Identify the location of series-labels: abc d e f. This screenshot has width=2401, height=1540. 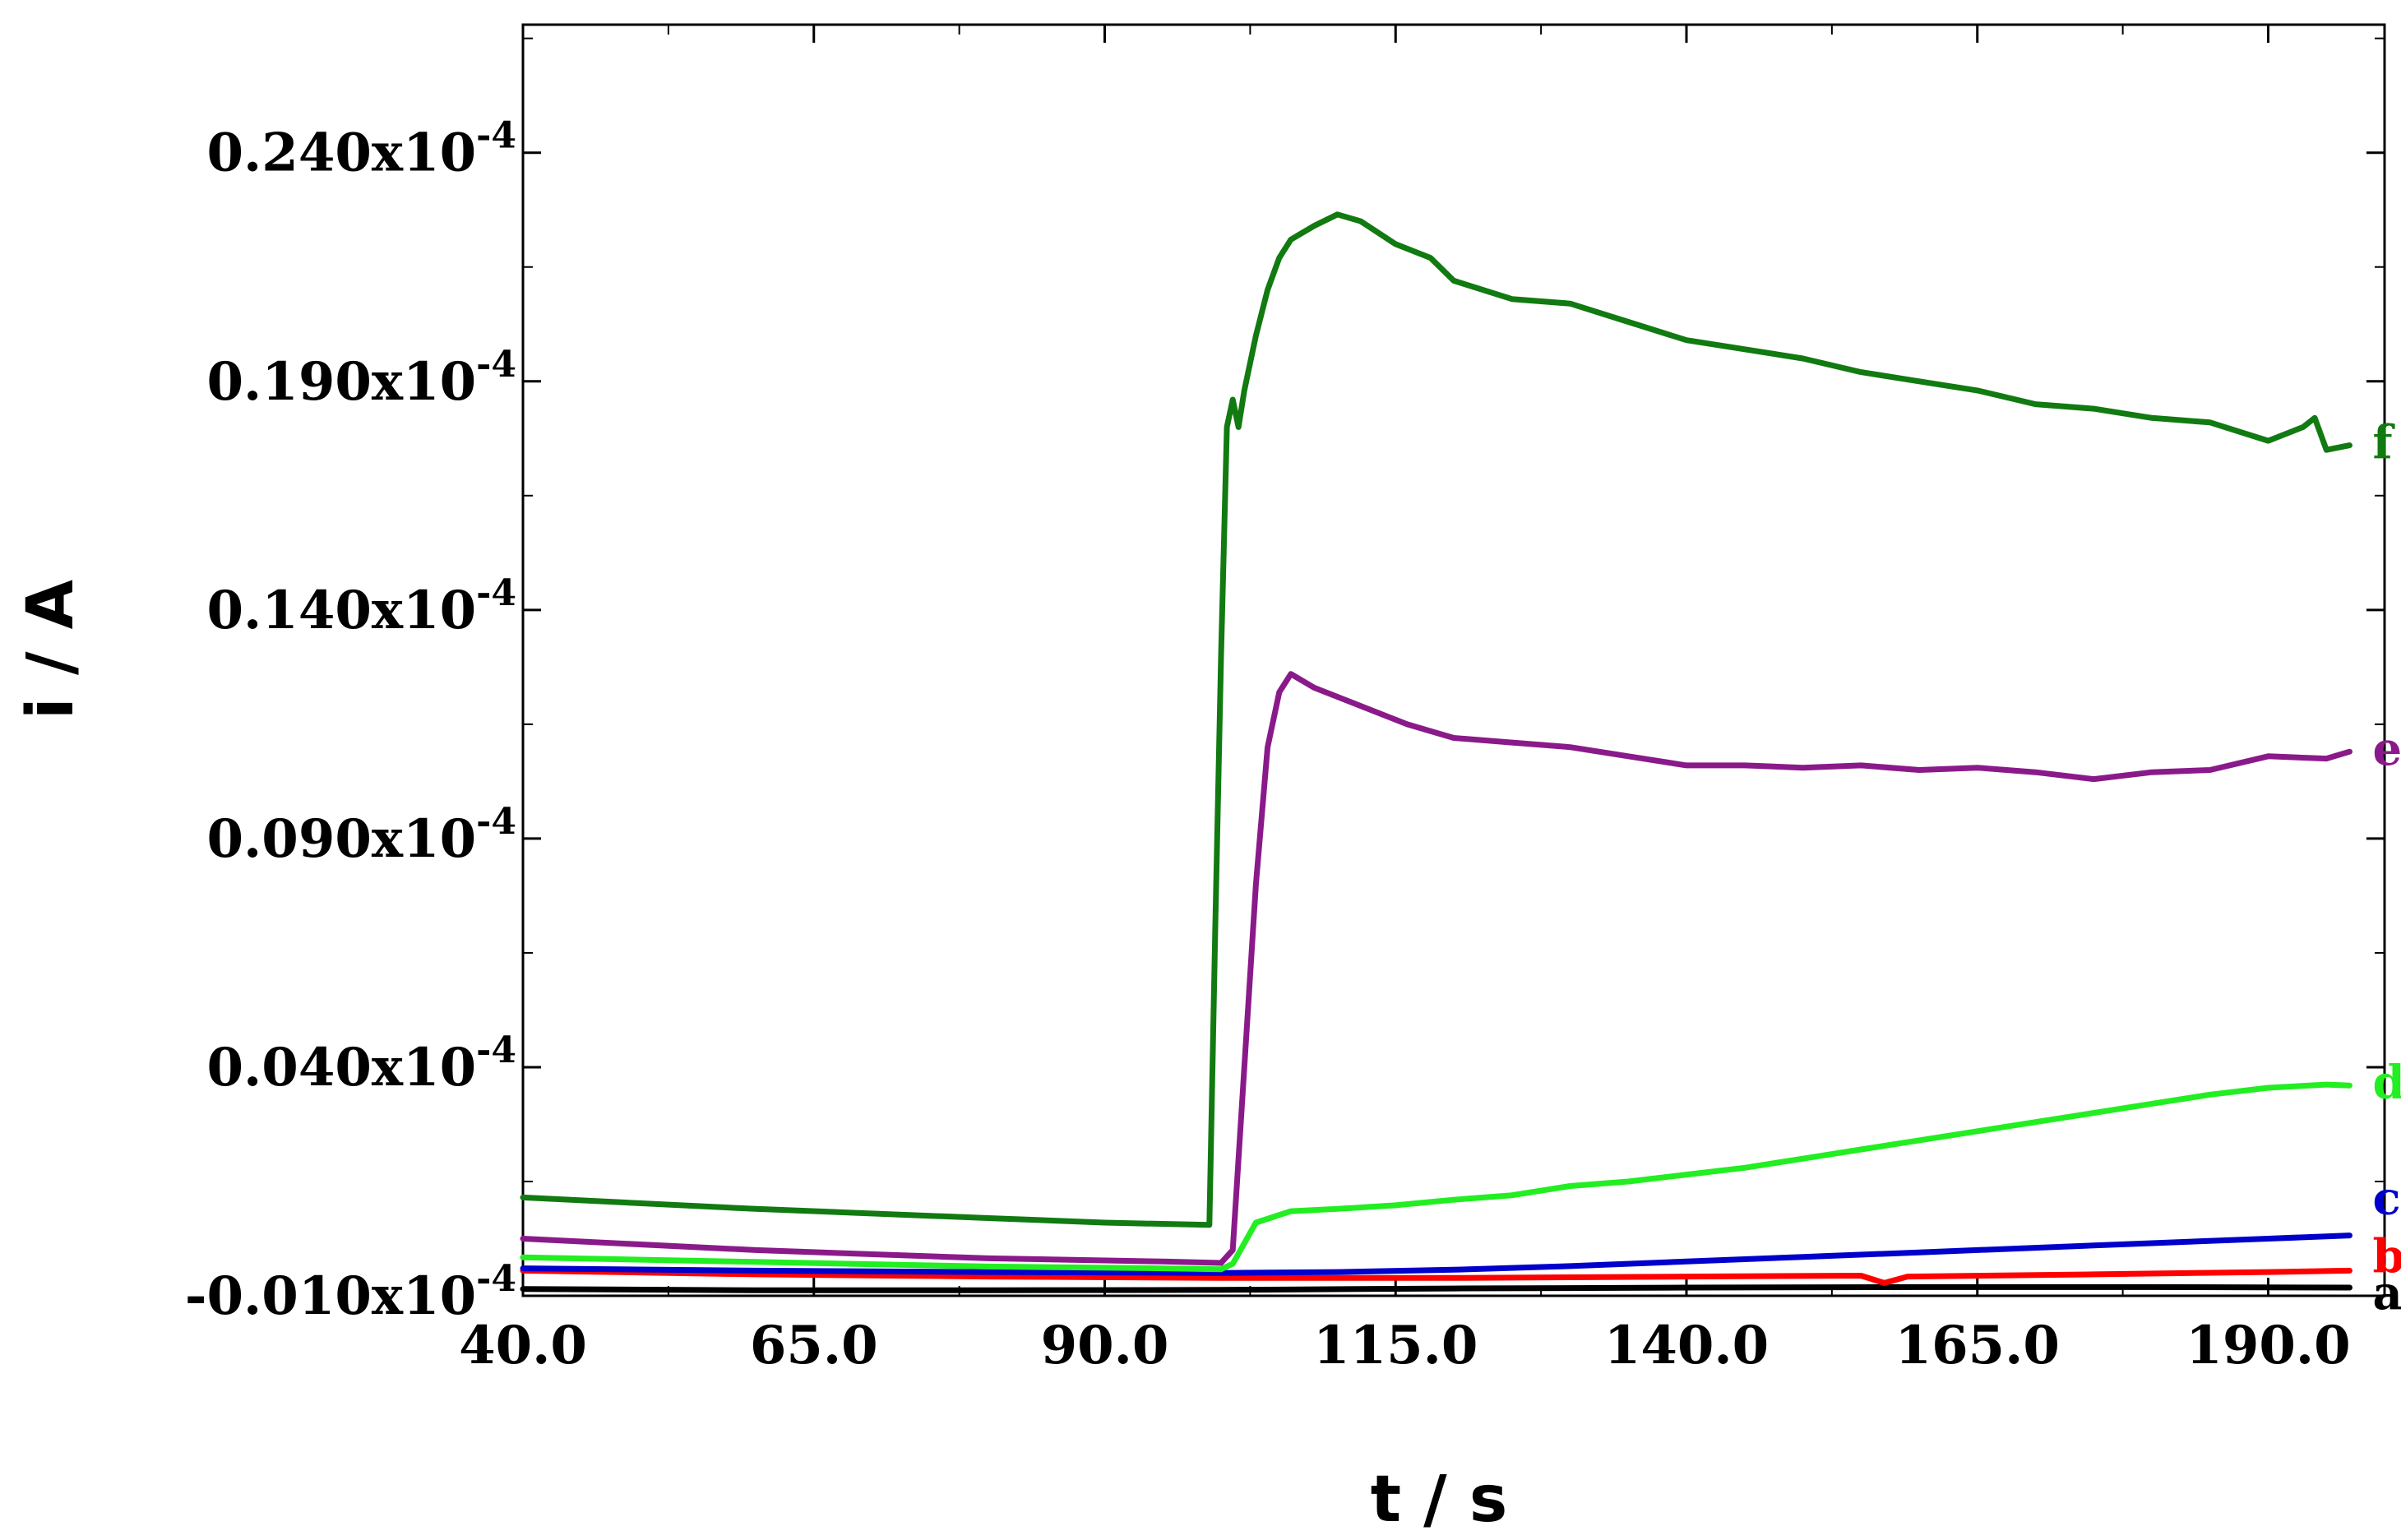
(2387, 868).